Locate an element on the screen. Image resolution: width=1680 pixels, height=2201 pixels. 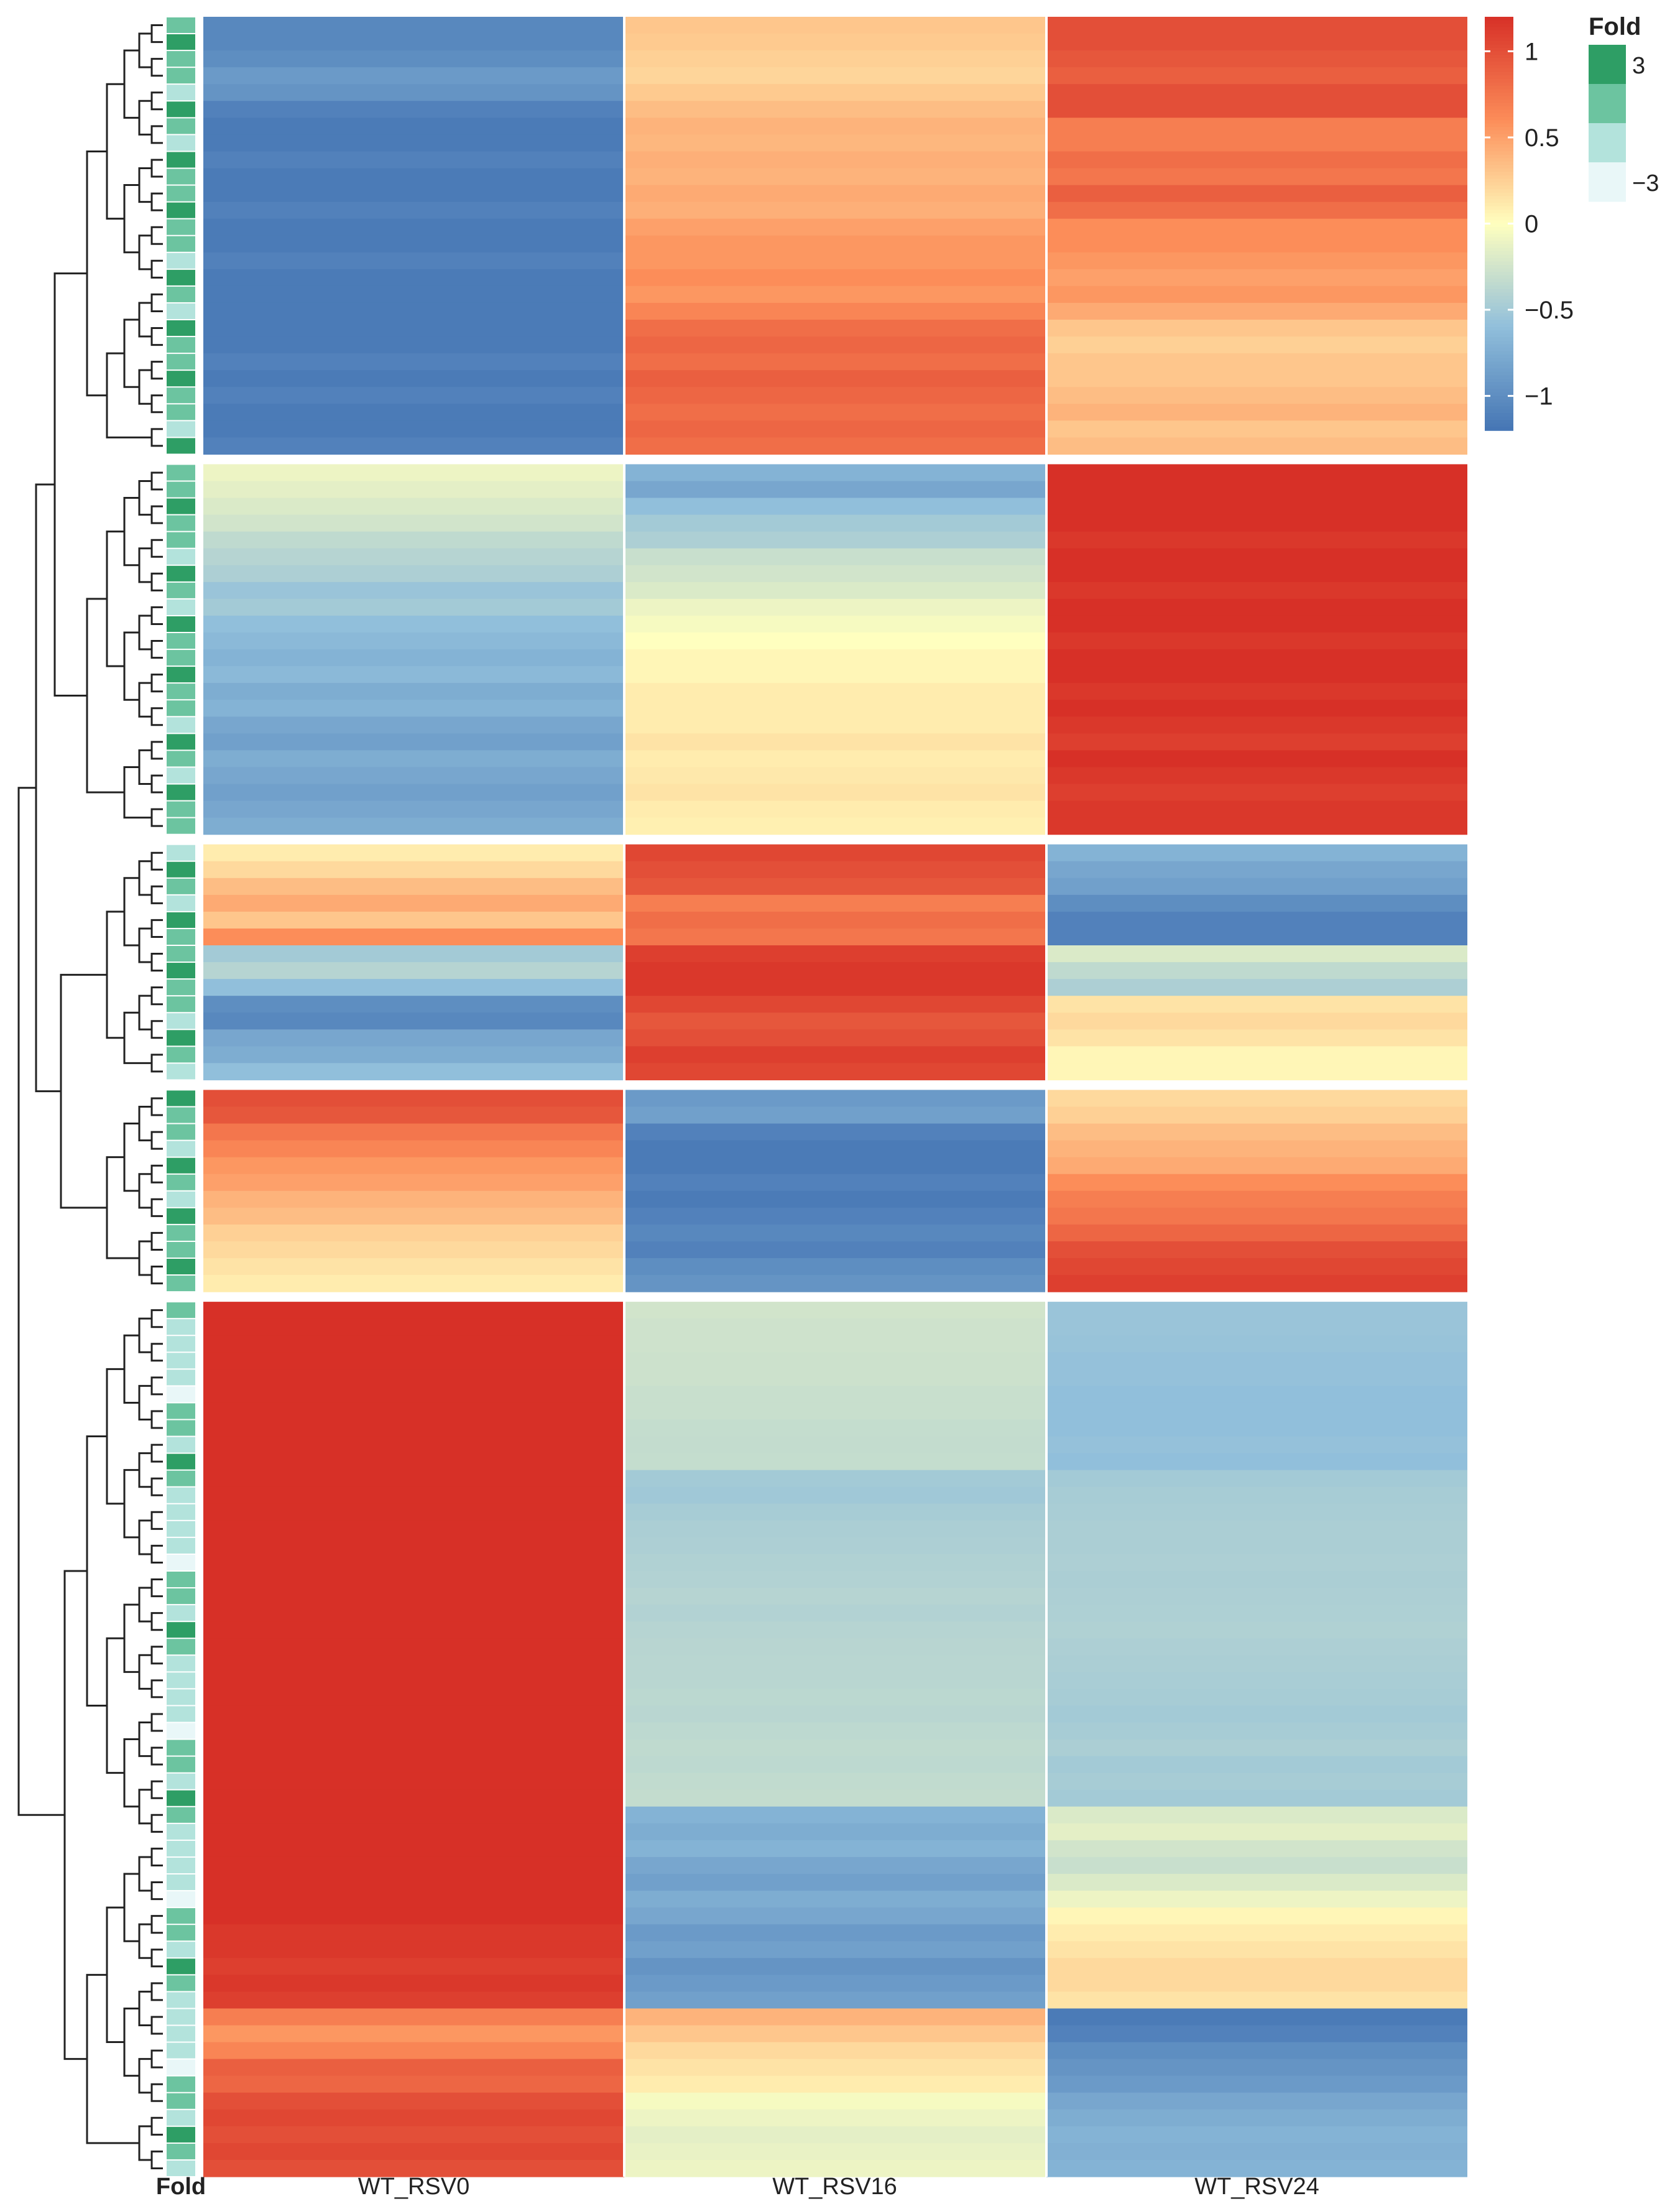
heat-cell-cluster-4-r1-WT_RSV0 is located at coordinates (413, 1115).